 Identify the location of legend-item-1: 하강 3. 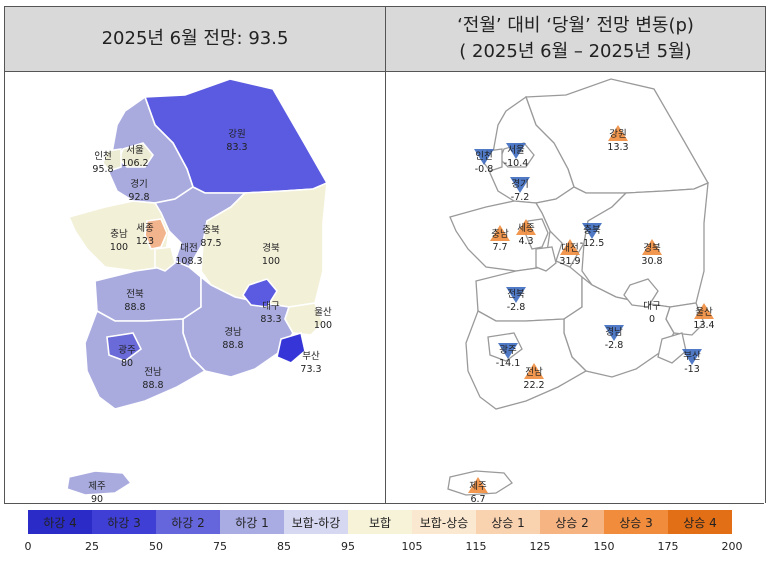
(124, 522).